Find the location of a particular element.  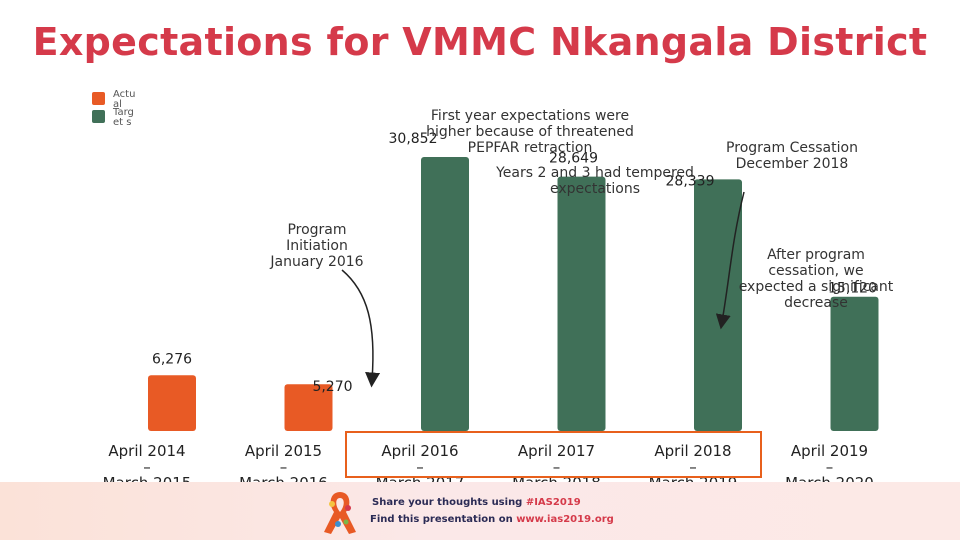

chart-title: Expectations for VMMC Nkangala District is located at coordinates (480, 42).